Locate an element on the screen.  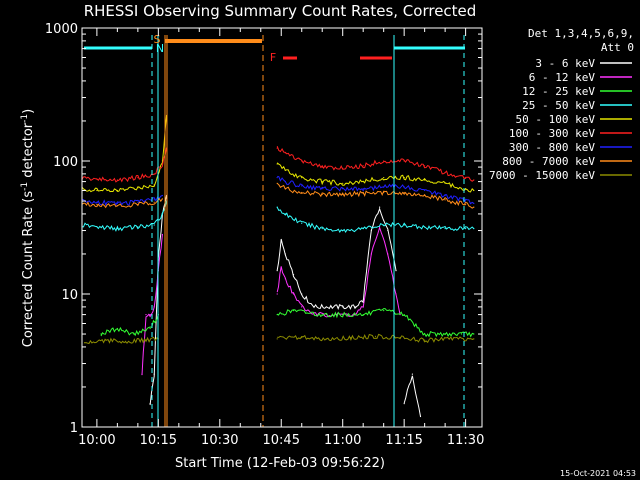
legend-label: 100 - 300 keV is located at coordinates (552, 133).